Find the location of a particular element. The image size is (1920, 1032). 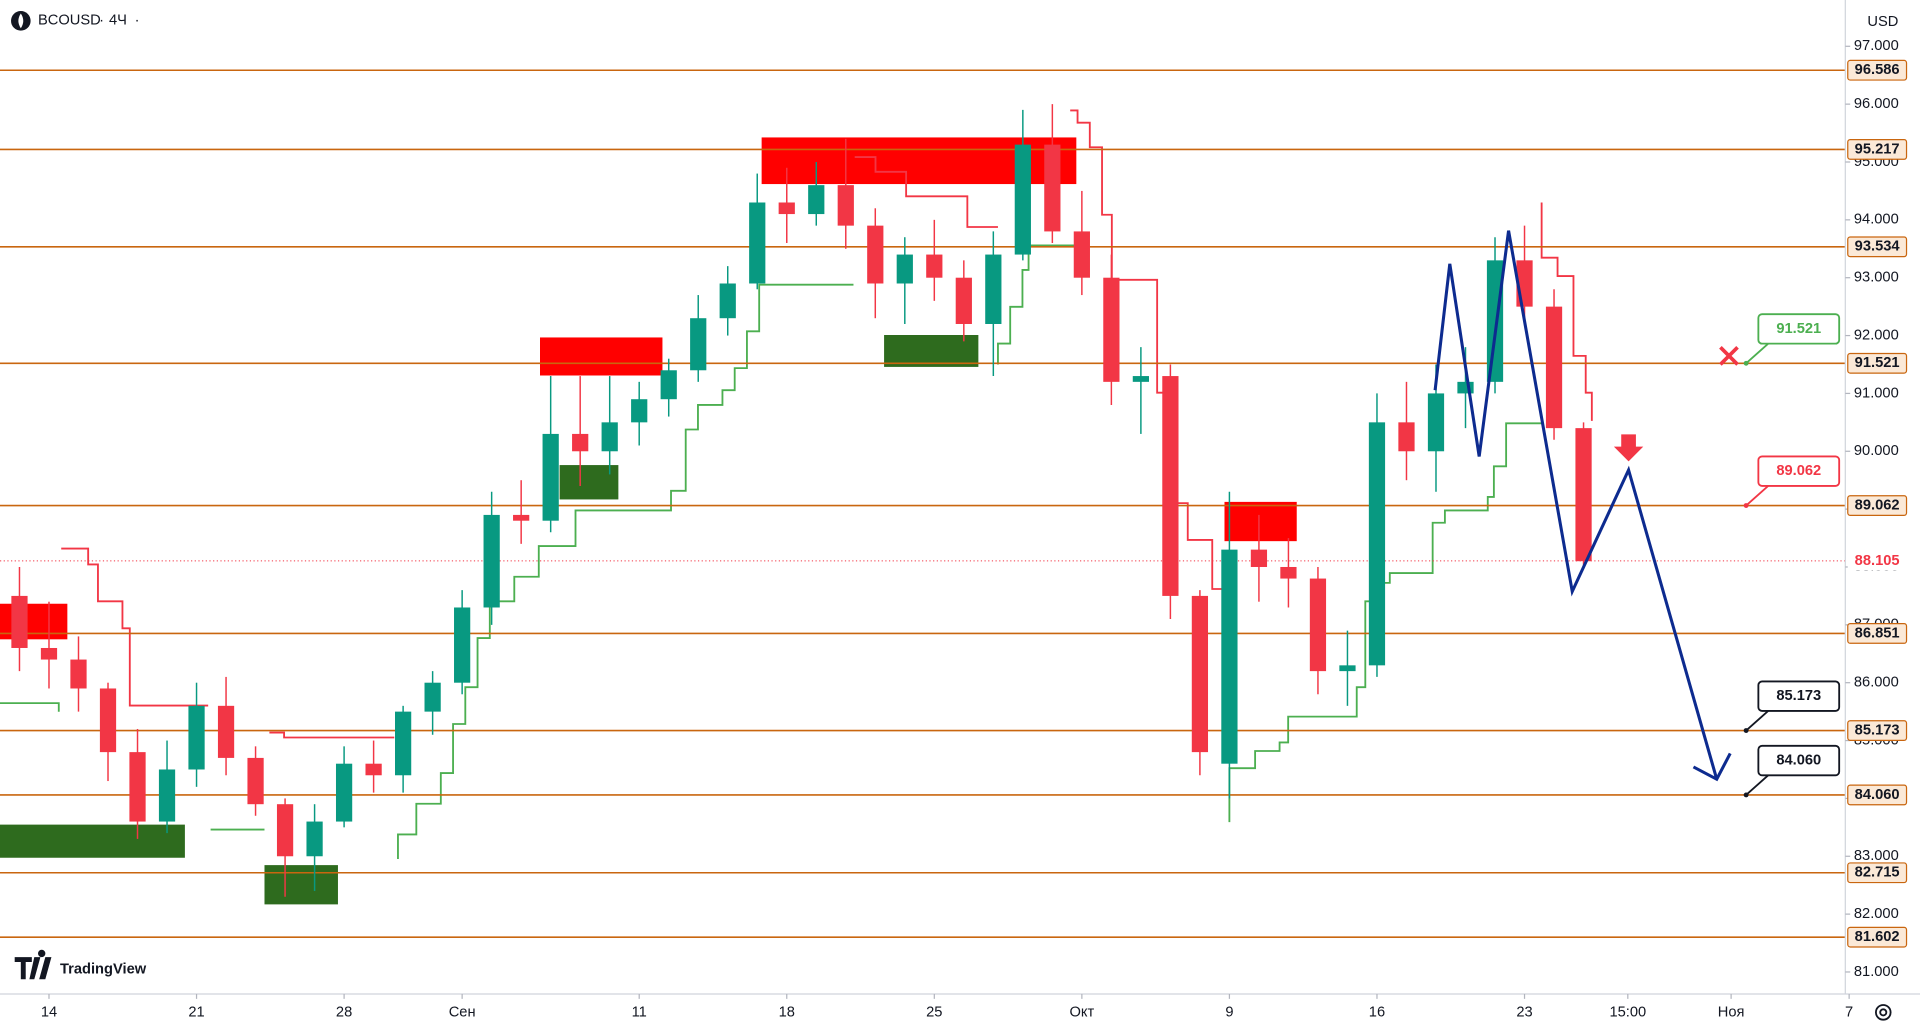

last-price-bg is located at coordinates (1877, 561).